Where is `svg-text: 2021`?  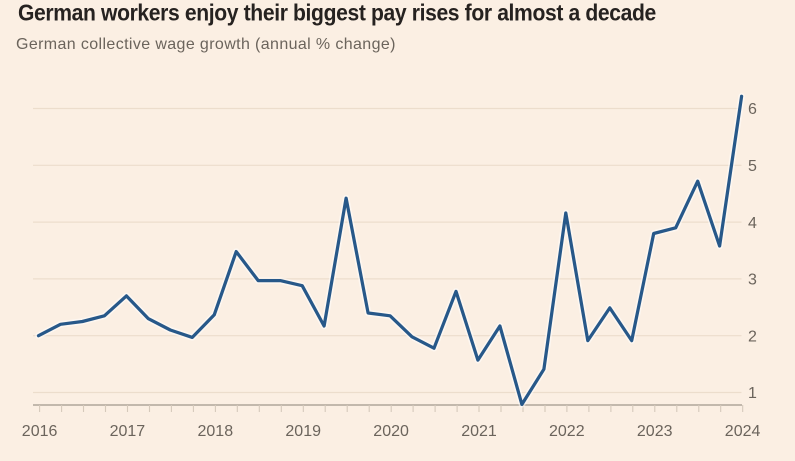 svg-text: 2021 is located at coordinates (479, 431).